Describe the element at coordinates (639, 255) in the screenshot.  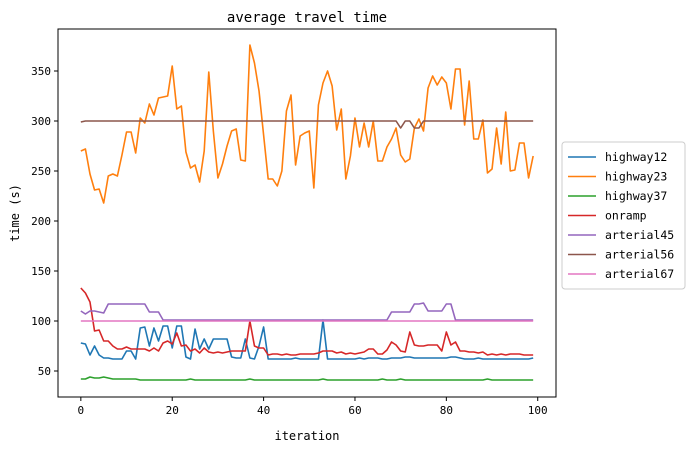
I see `legend-label-arterial56: arterial56` at that location.